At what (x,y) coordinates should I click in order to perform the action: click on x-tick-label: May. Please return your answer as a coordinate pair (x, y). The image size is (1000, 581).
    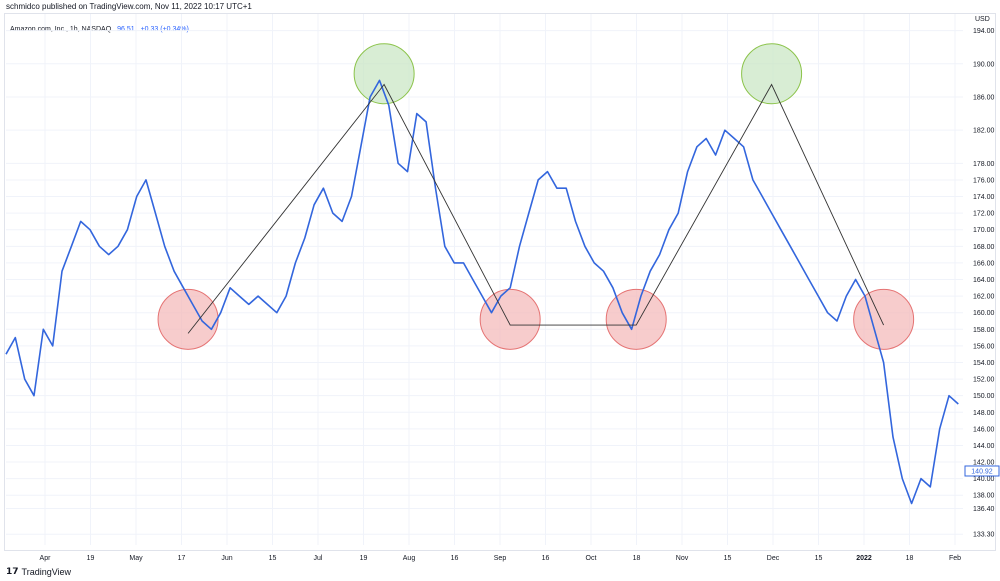
    Looking at the image, I should click on (136, 558).